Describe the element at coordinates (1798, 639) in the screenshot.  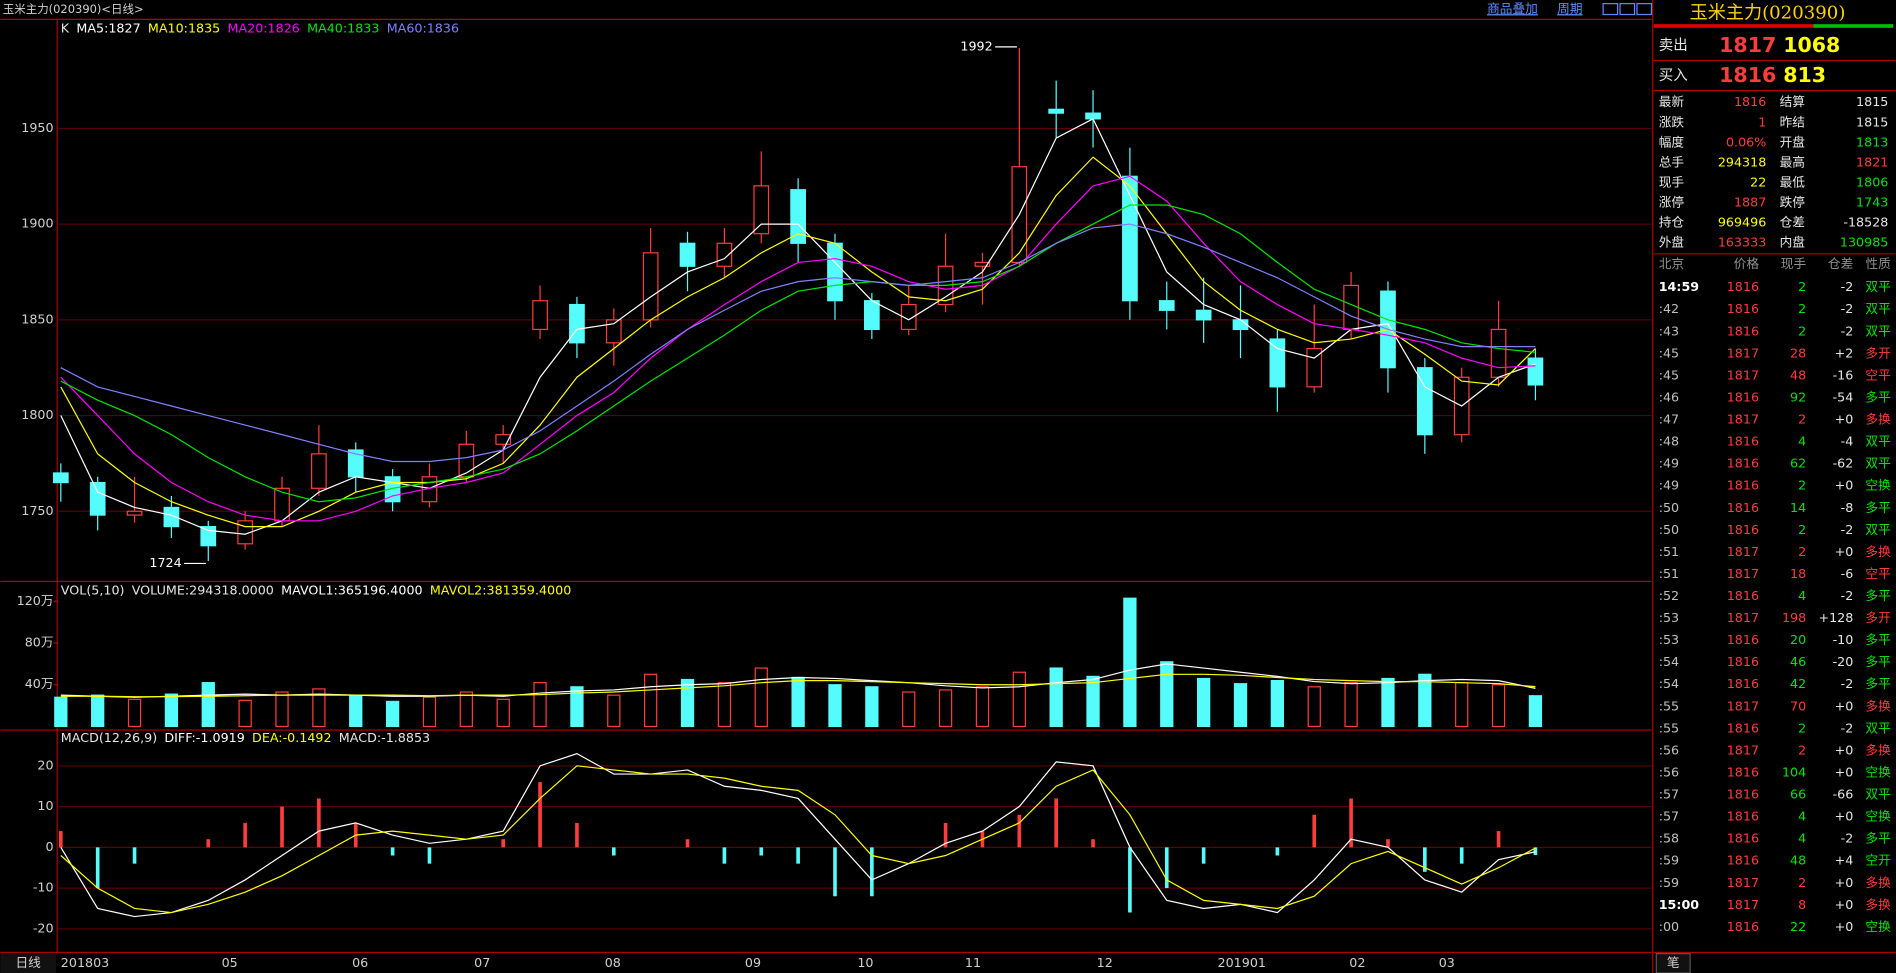
I see `tick-volume: 20` at that location.